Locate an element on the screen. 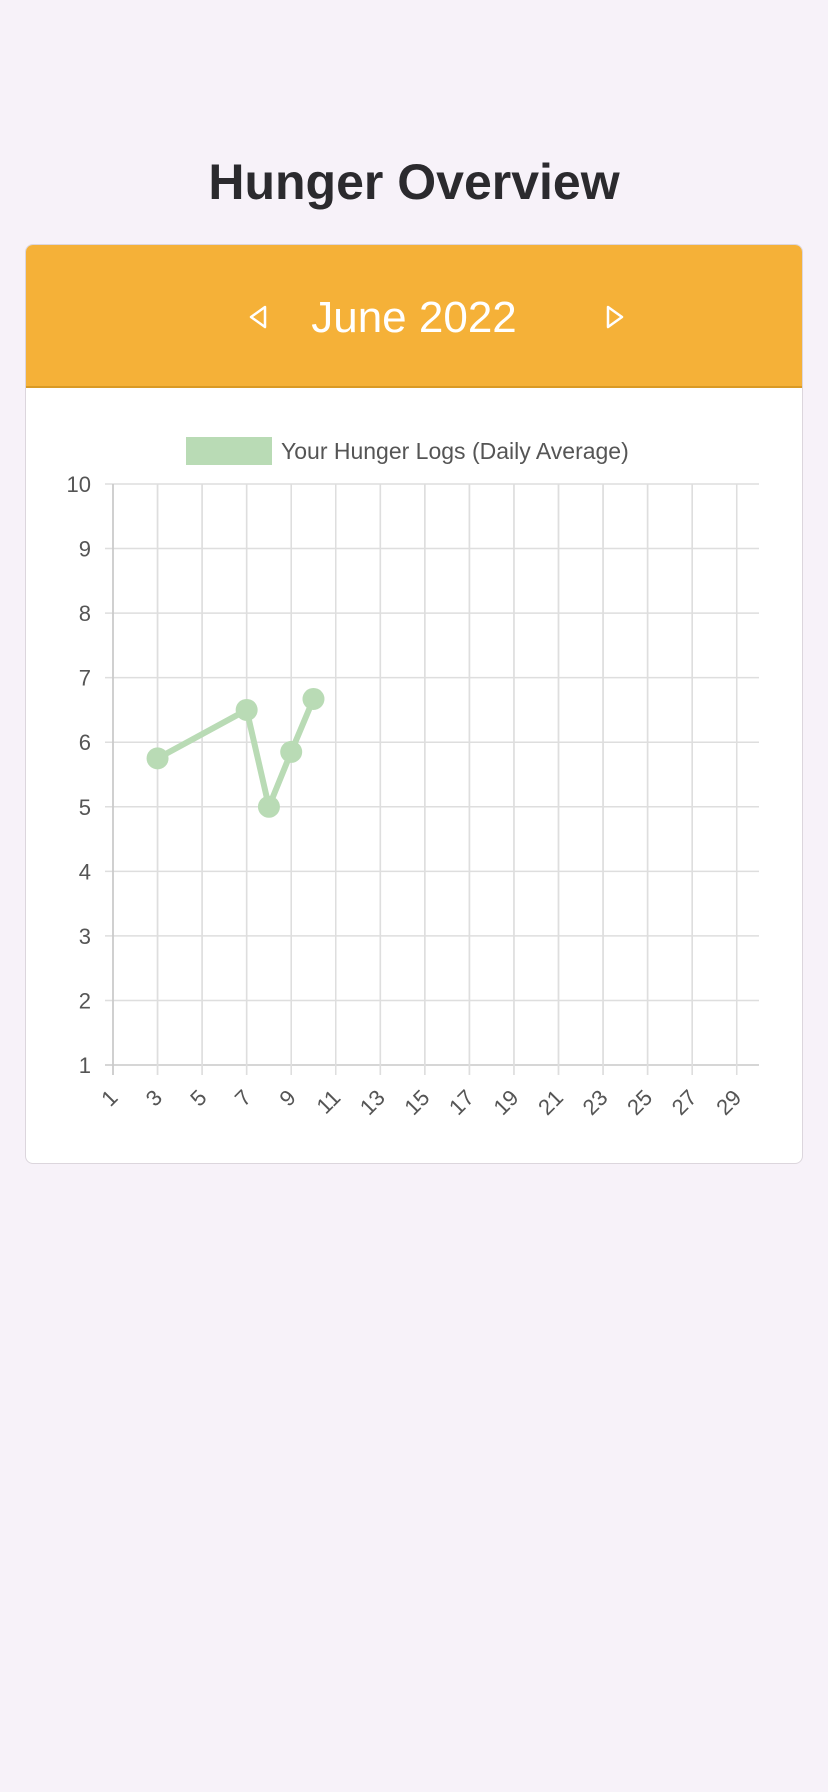 The height and width of the screenshot is (1792, 828). chevron-right-icon is located at coordinates (615, 317).